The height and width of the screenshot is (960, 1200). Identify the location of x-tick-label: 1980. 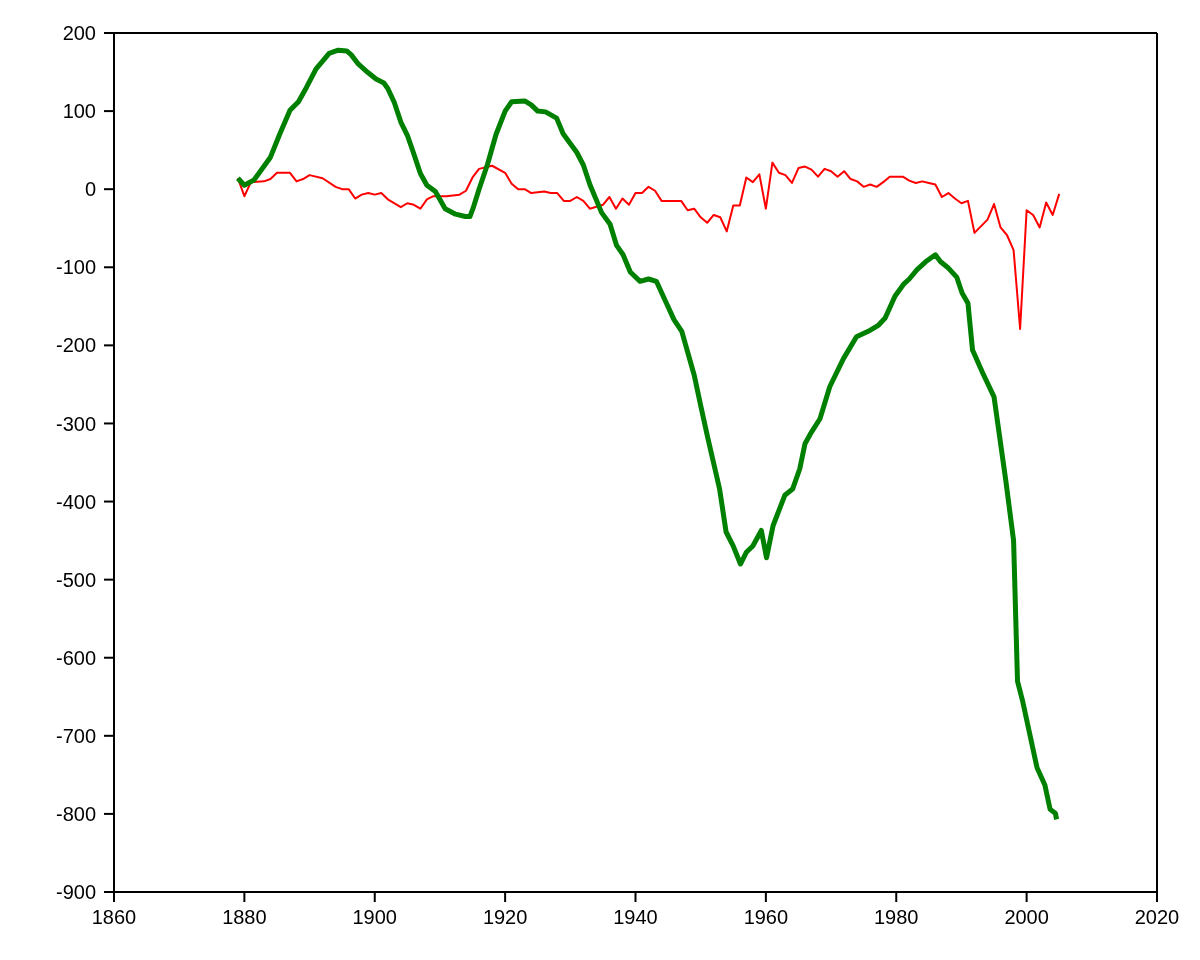
(896, 917).